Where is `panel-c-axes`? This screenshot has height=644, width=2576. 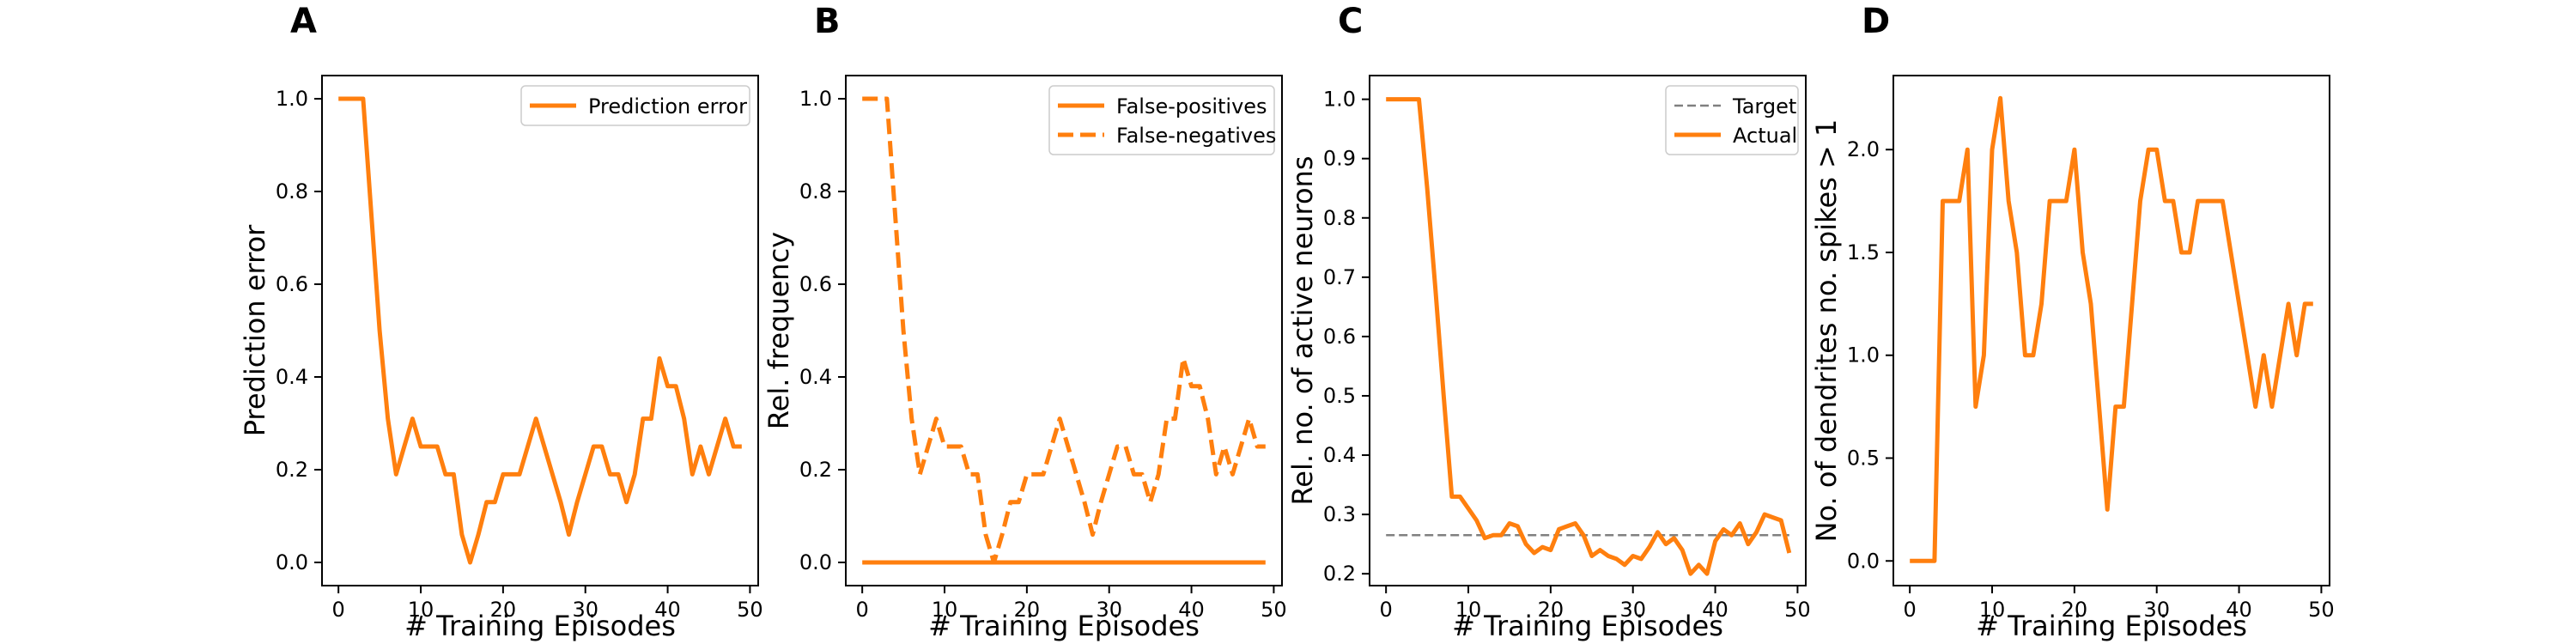
panel-c-axes is located at coordinates (1588, 330).